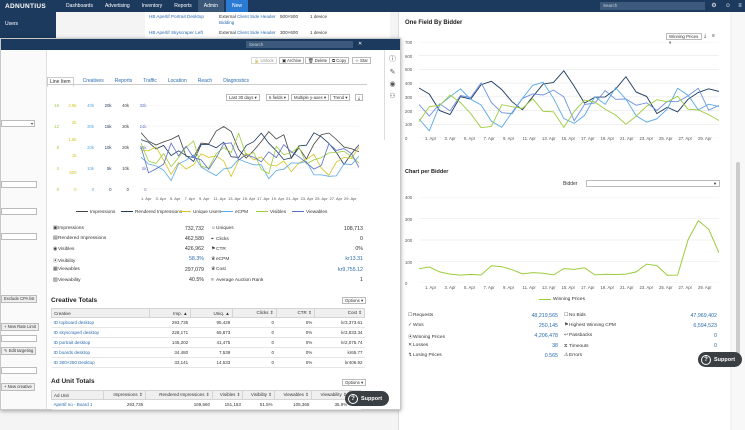 The width and height of the screenshot is (745, 430). What do you see at coordinates (100, 352) in the screenshot?
I see `row-name-link: ID boards desktop` at bounding box center [100, 352].